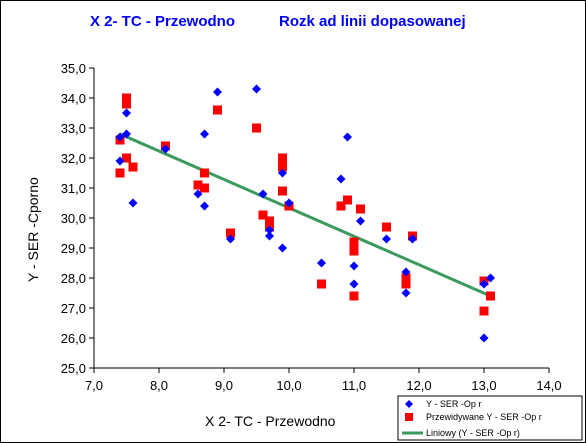 This screenshot has height=443, width=586. What do you see at coordinates (73, 128) in the screenshot?
I see `y-tick-label: 33,0` at bounding box center [73, 128].